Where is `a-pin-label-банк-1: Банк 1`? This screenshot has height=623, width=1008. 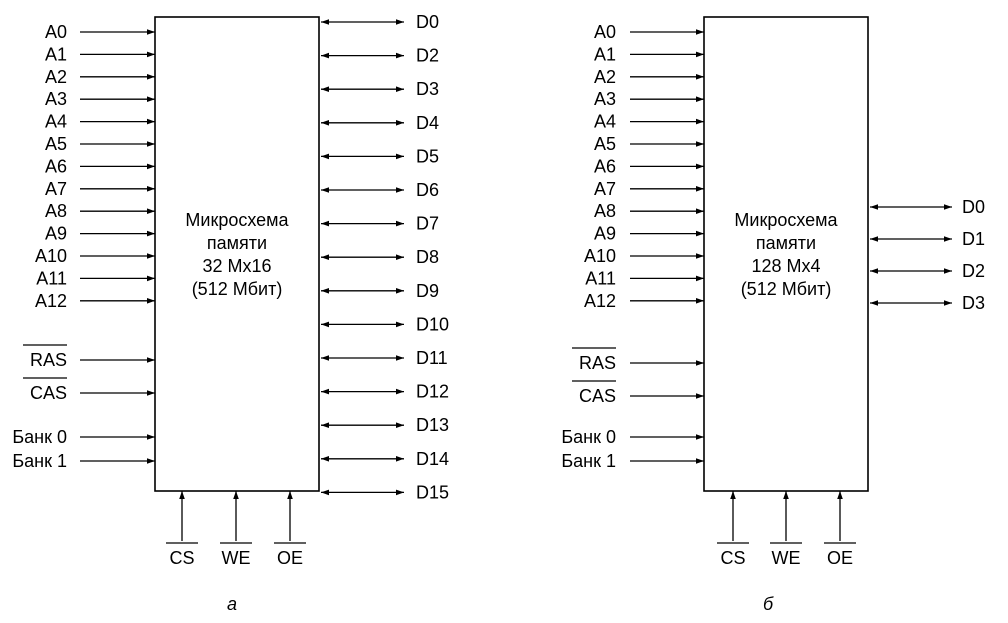 a-pin-label-банк-1: Банк 1 is located at coordinates (39, 461).